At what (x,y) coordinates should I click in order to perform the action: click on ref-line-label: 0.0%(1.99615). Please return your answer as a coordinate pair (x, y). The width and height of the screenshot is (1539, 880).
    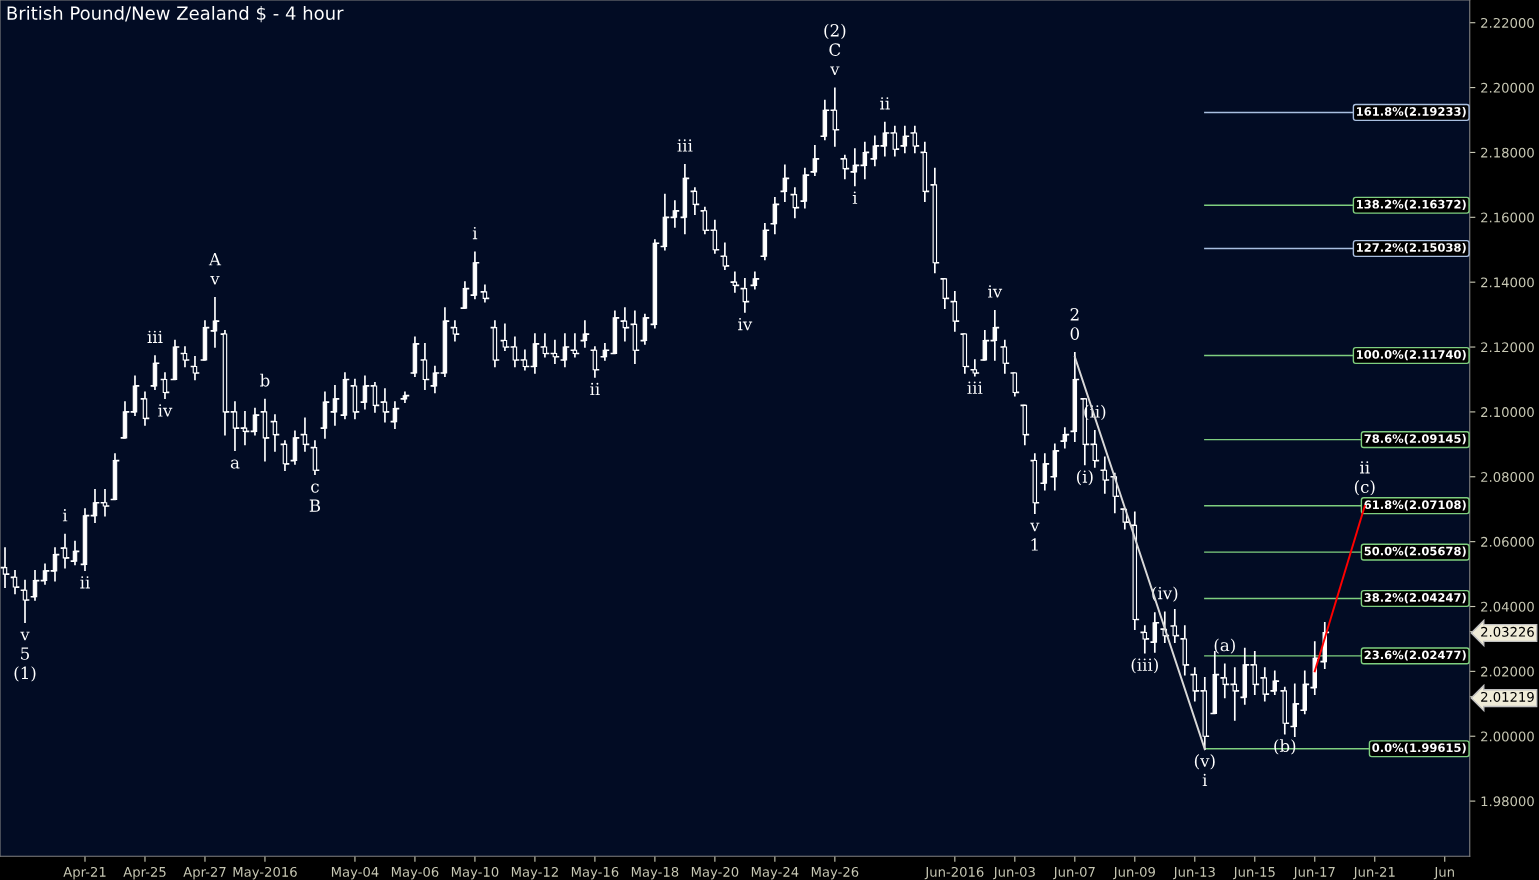
    Looking at the image, I should click on (1419, 748).